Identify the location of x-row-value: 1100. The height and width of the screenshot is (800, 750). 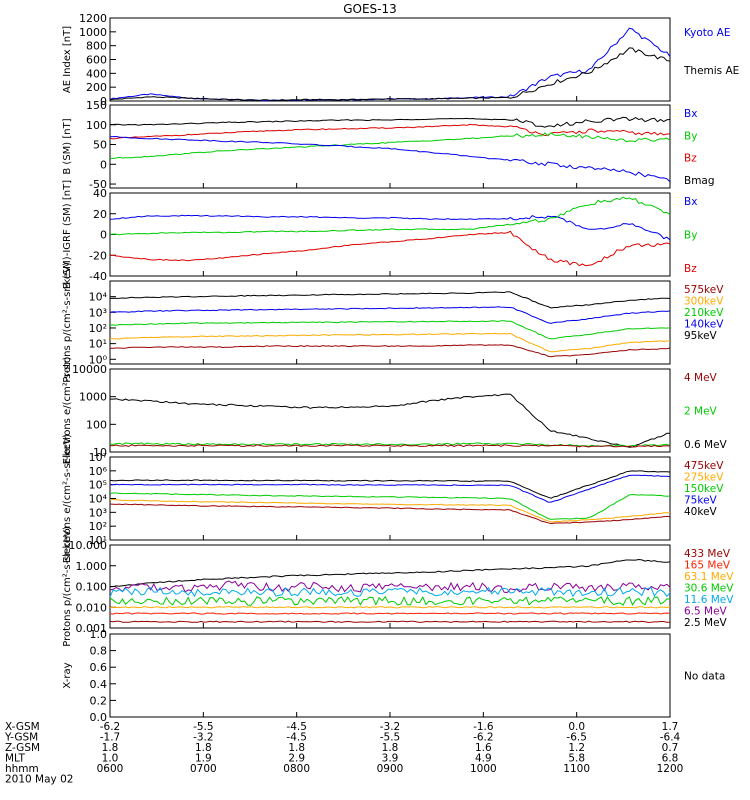
(576, 769).